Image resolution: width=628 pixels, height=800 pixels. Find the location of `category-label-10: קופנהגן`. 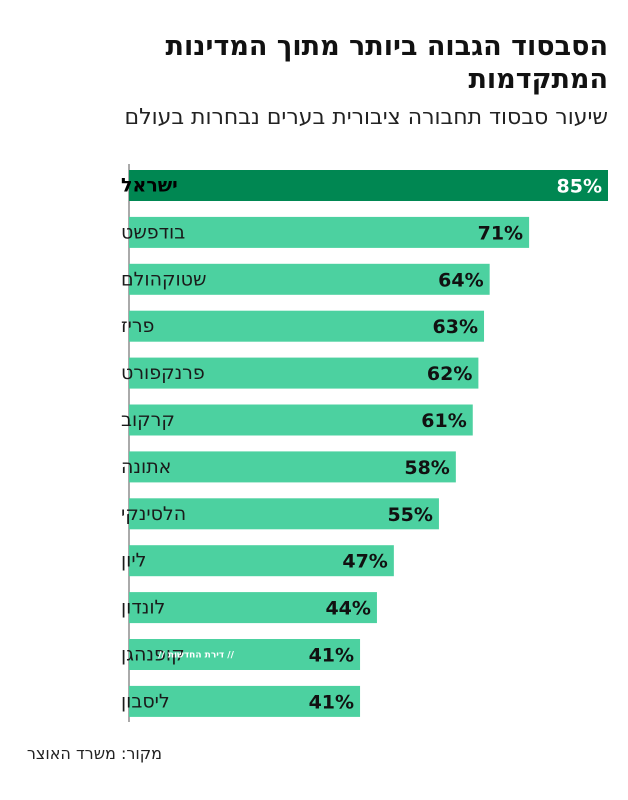

category-label-10: קופנהגן is located at coordinates (153, 655).